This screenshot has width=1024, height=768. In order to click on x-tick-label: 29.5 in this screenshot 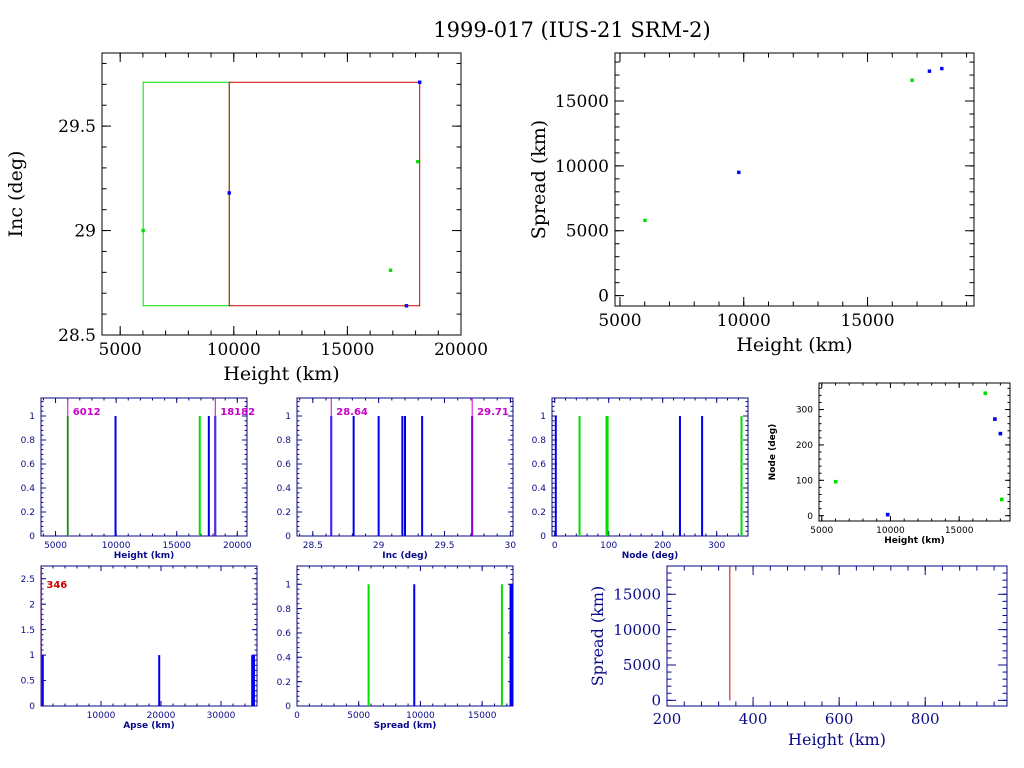, I will do `click(444, 546)`.